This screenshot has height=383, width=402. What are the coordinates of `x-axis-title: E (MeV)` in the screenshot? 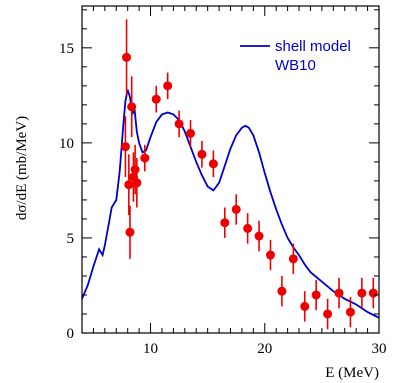 It's located at (352, 373).